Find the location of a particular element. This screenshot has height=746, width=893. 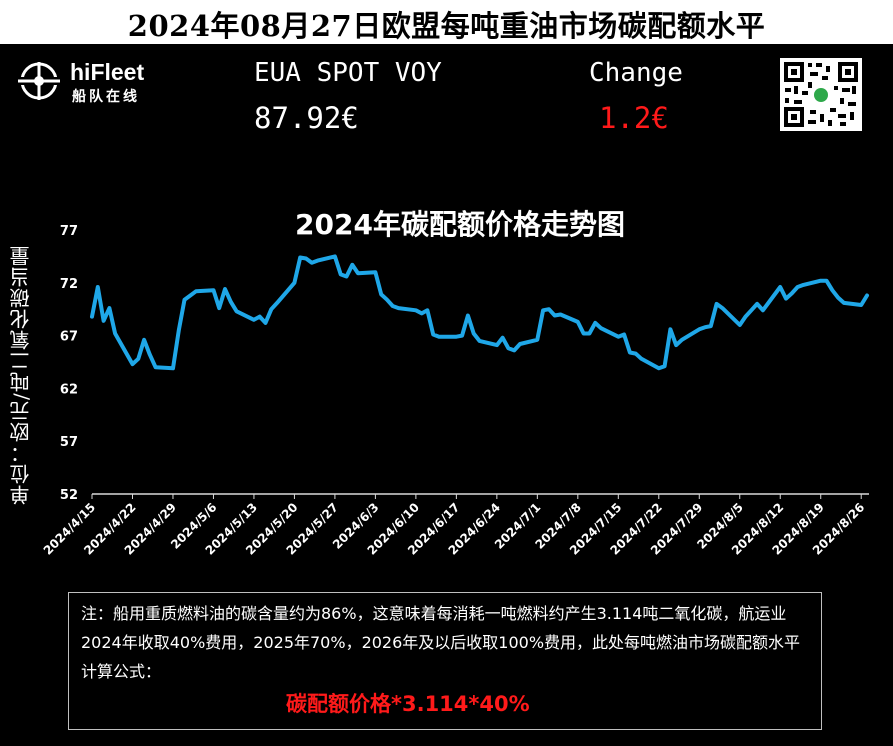

y-tick-label: 67 is located at coordinates (69, 337).